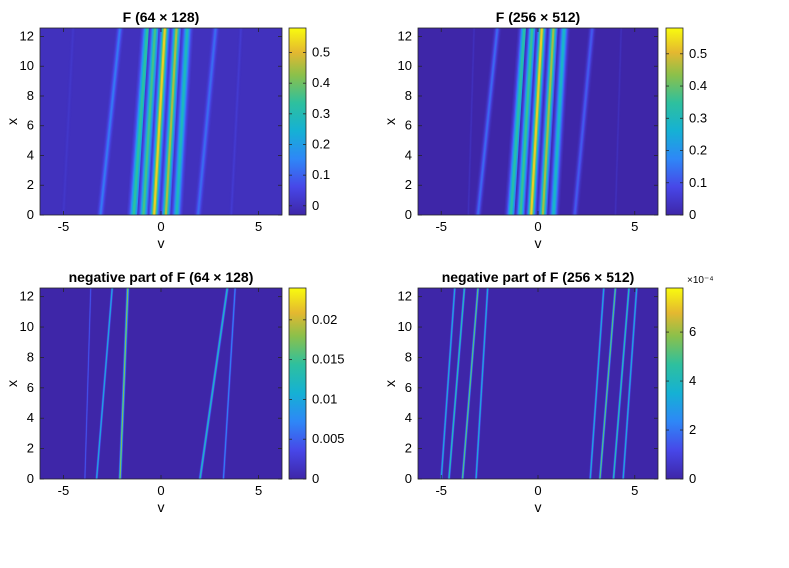 This screenshot has width=789, height=568. Describe the element at coordinates (692, 429) in the screenshot. I see `colorbar-tick-label: 2` at that location.